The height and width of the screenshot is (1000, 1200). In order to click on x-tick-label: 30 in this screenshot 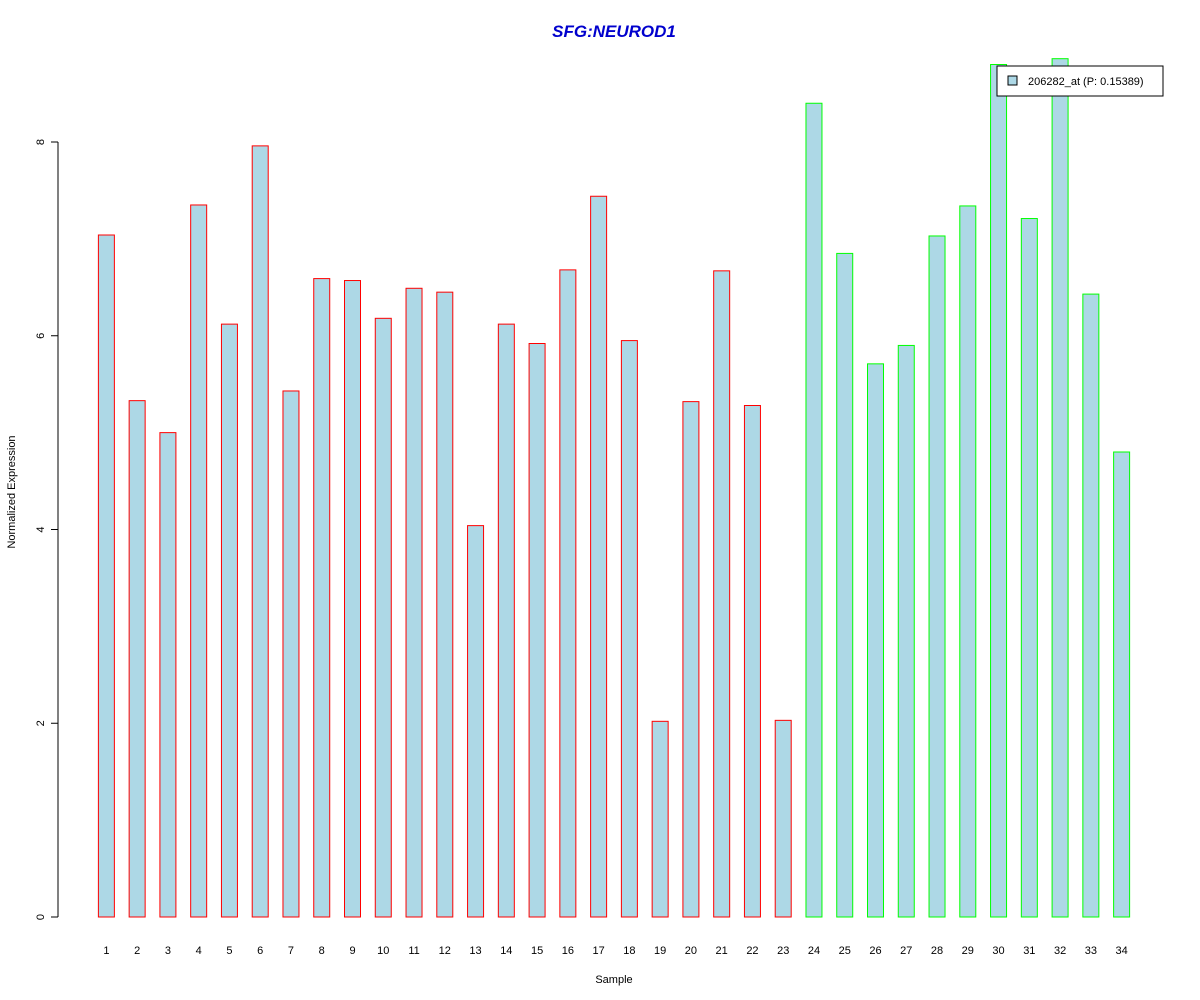, I will do `click(998, 951)`.